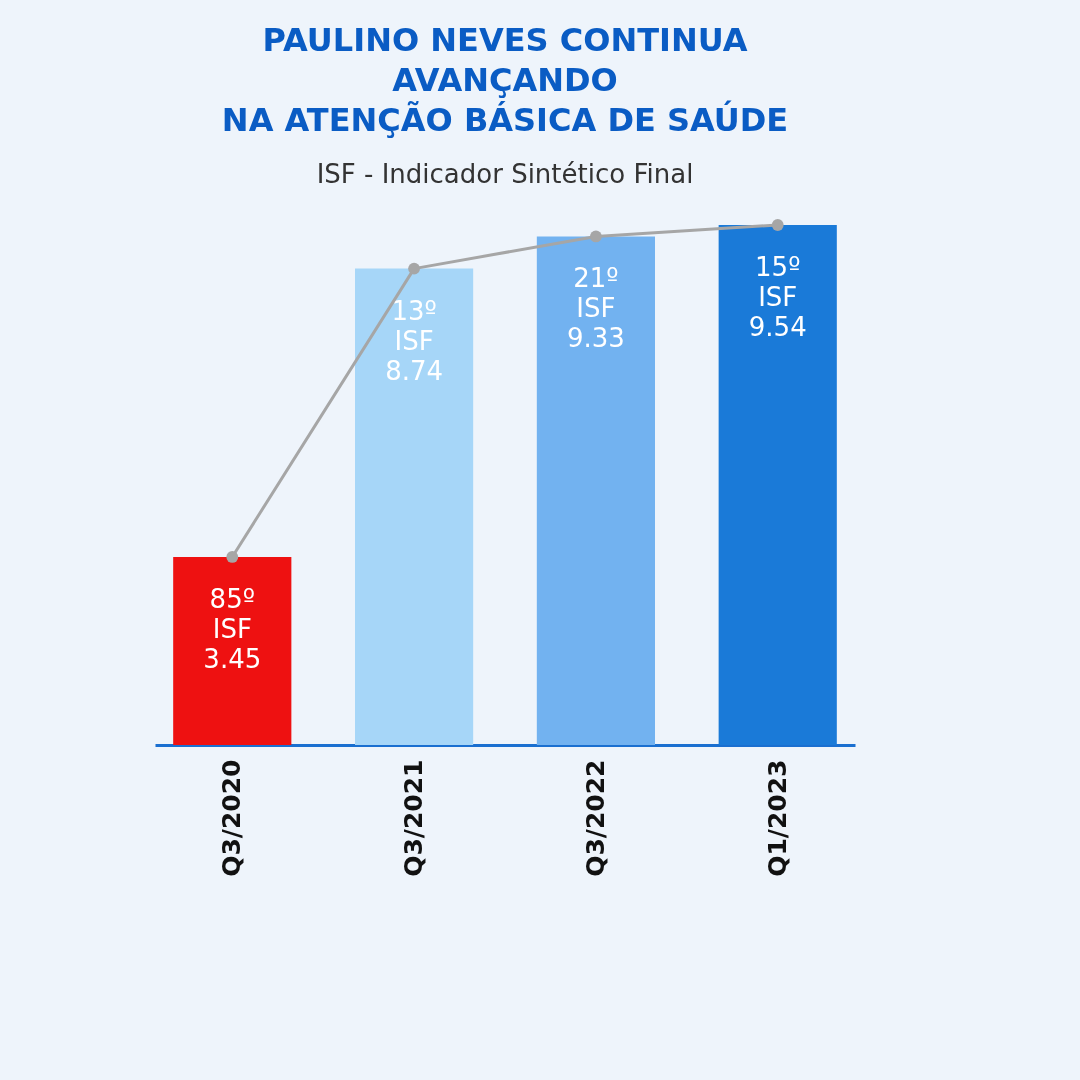 The width and height of the screenshot is (1080, 1080). Describe the element at coordinates (505, 80) in the screenshot. I see `chart-title: PAULINO NEVES CONTINUA AVANÇANDO NA ATENÇÃO BÁSICA DE SAÚDE` at that location.